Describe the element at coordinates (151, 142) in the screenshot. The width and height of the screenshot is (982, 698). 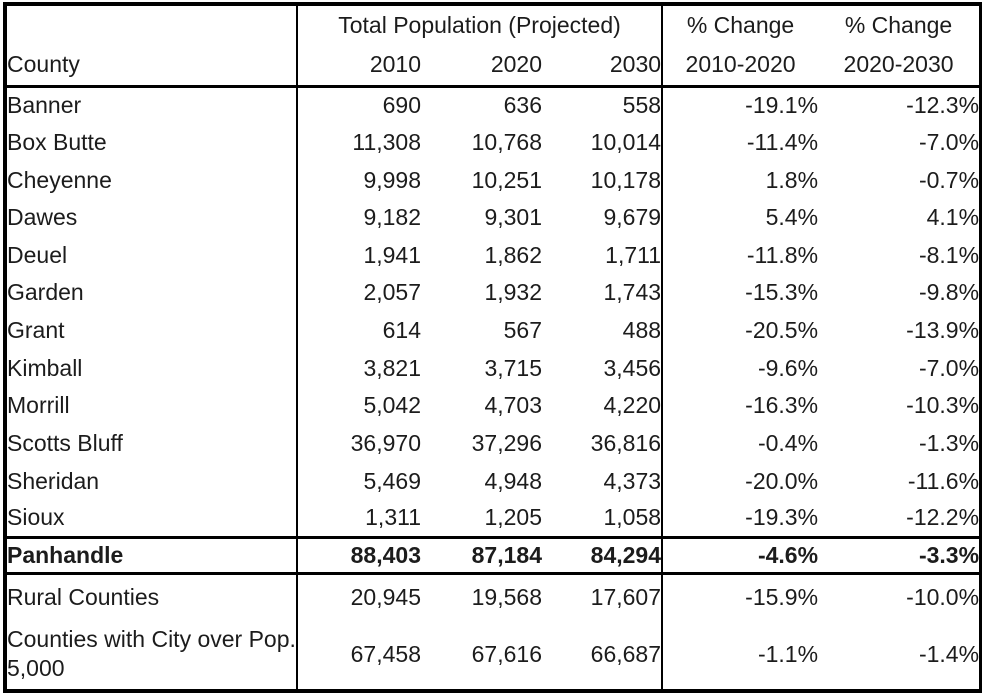
I see `county-name-cell: Box Butte` at that location.